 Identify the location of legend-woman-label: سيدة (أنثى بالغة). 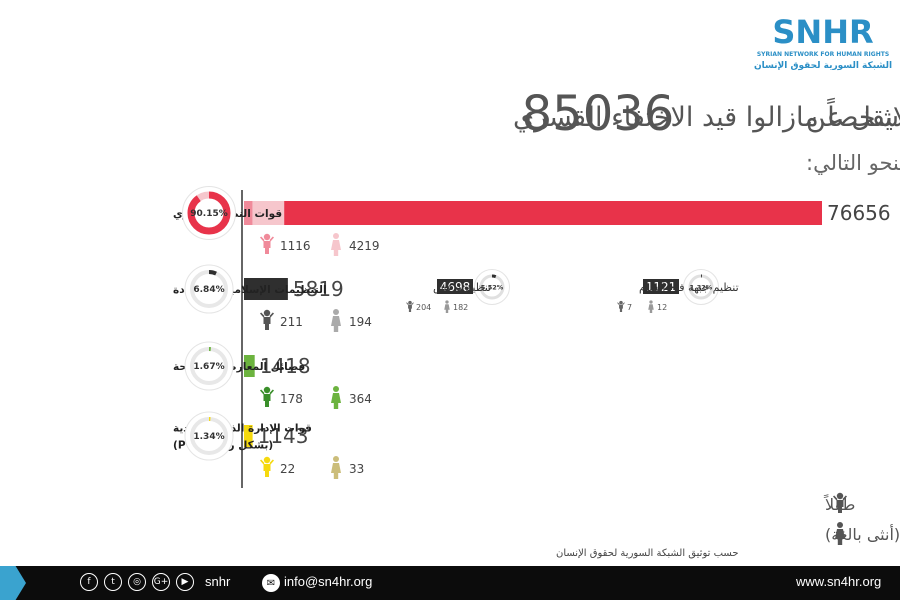
(862, 534).